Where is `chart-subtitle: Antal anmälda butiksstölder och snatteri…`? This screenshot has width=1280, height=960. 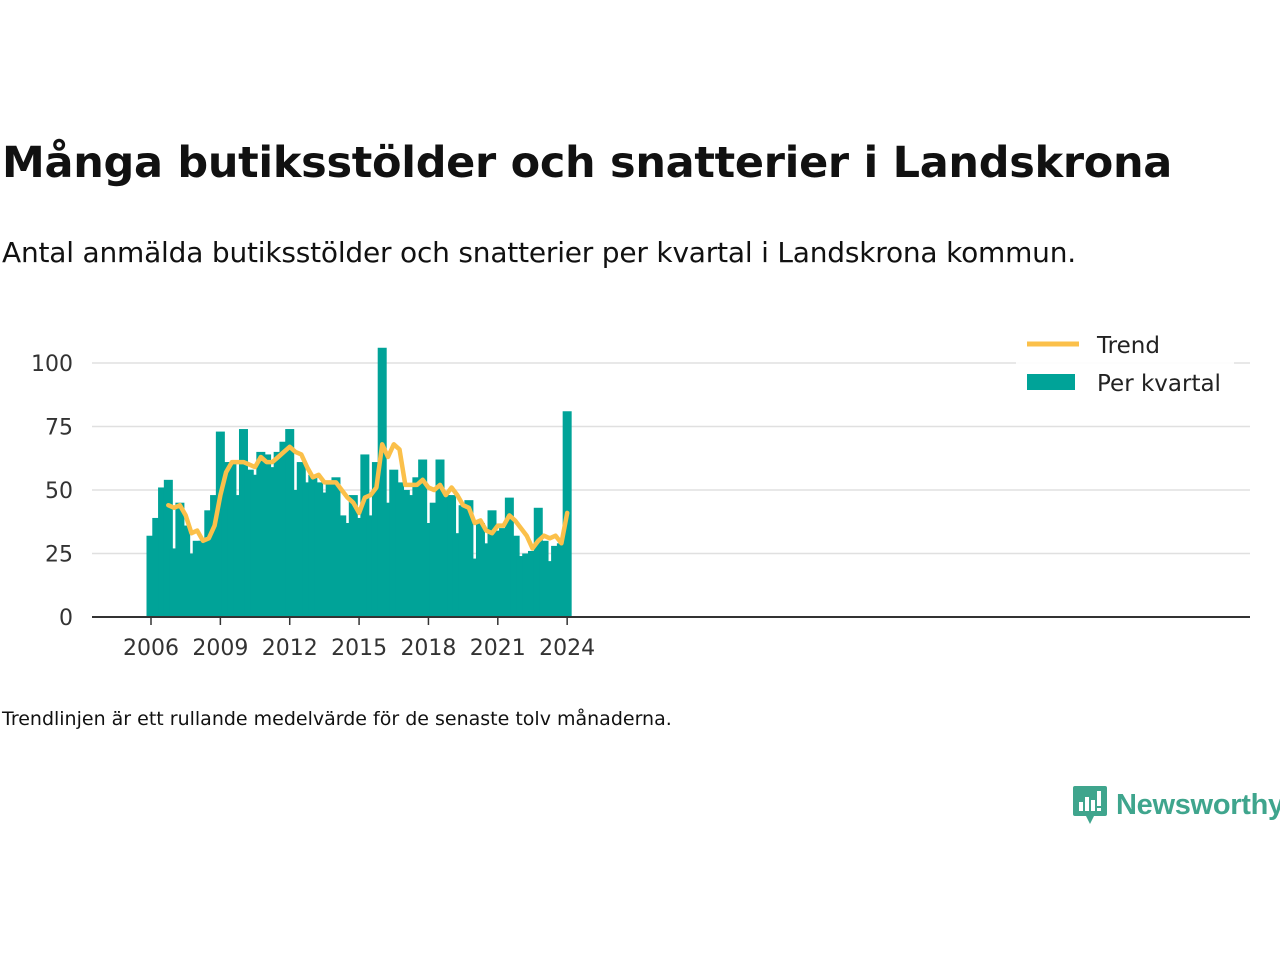 chart-subtitle: Antal anmälda butiksstölder och snatteri… is located at coordinates (539, 252).